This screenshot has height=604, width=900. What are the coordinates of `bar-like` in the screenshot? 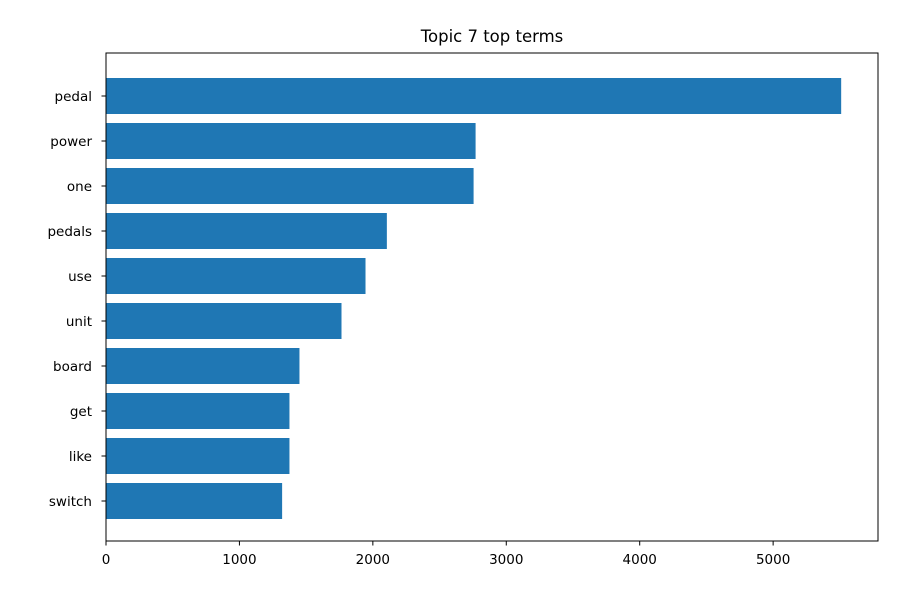 It's located at (197, 456).